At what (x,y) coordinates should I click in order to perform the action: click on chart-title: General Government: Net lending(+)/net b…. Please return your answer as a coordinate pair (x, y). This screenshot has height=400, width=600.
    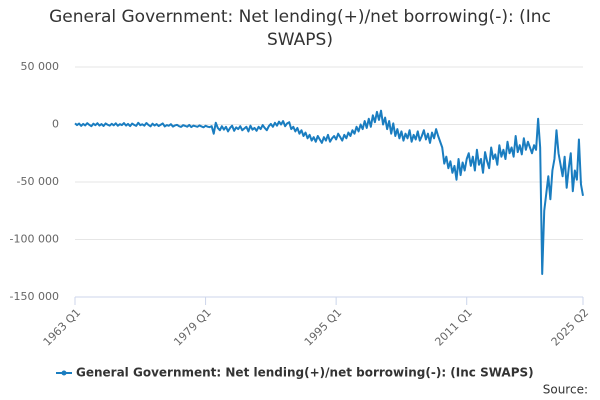
    Looking at the image, I should click on (300, 28).